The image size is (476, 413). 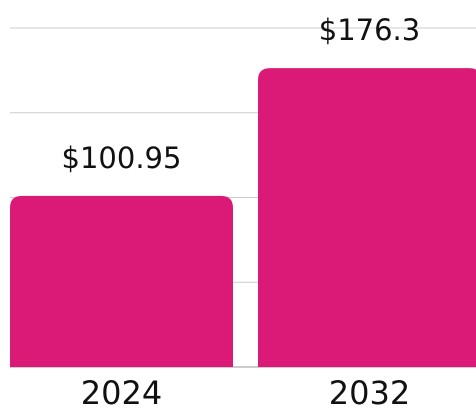 I want to click on value-label: $176.3, so click(x=369, y=30).